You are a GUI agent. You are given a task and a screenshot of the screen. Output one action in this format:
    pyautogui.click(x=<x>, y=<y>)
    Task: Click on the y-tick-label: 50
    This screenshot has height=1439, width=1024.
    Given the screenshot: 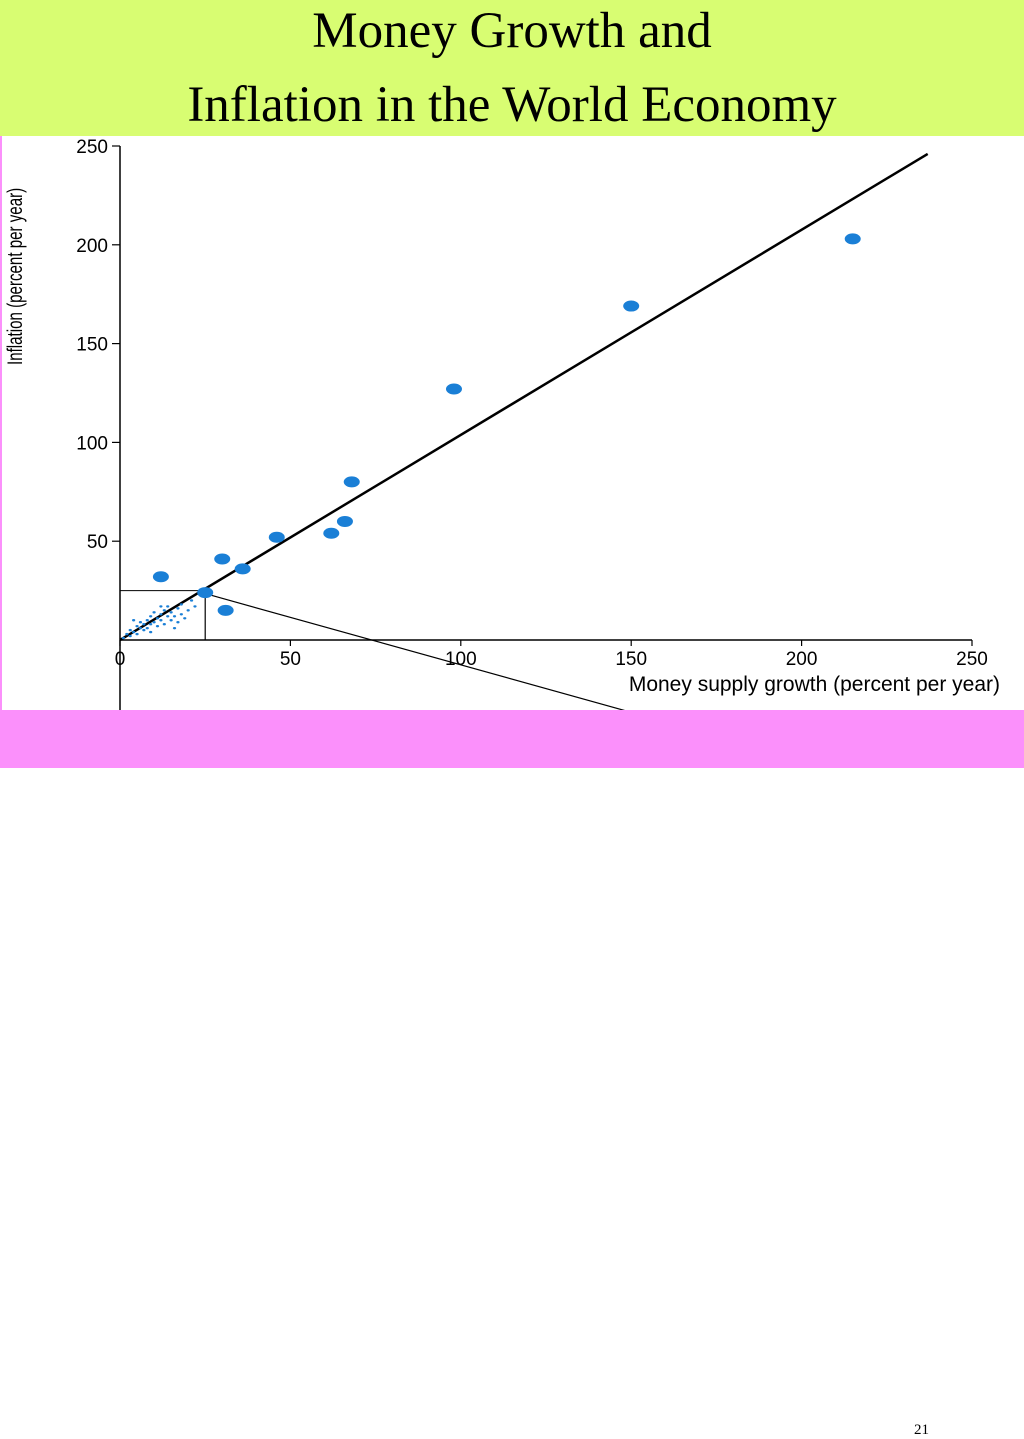 What is the action you would take?
    pyautogui.click(x=97, y=542)
    